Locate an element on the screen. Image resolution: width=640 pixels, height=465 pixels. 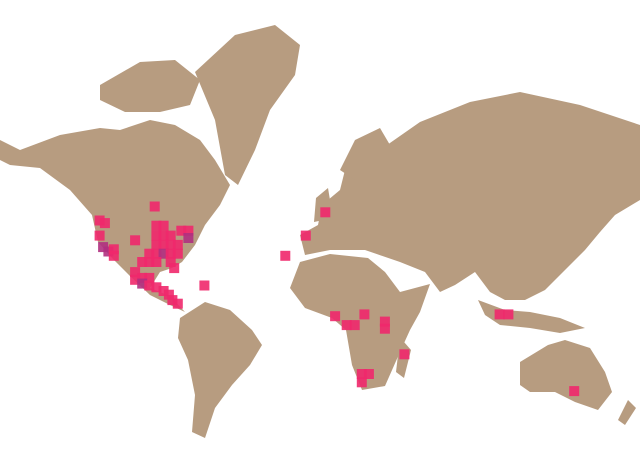
africa is located at coordinates (360, 322).